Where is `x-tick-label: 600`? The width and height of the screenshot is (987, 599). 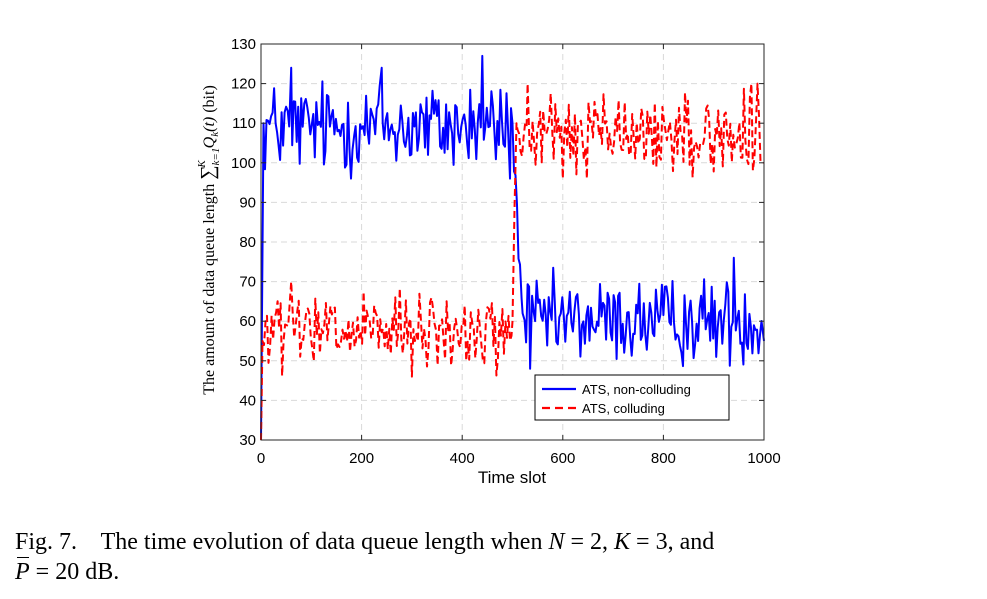 x-tick-label: 600 is located at coordinates (562, 458).